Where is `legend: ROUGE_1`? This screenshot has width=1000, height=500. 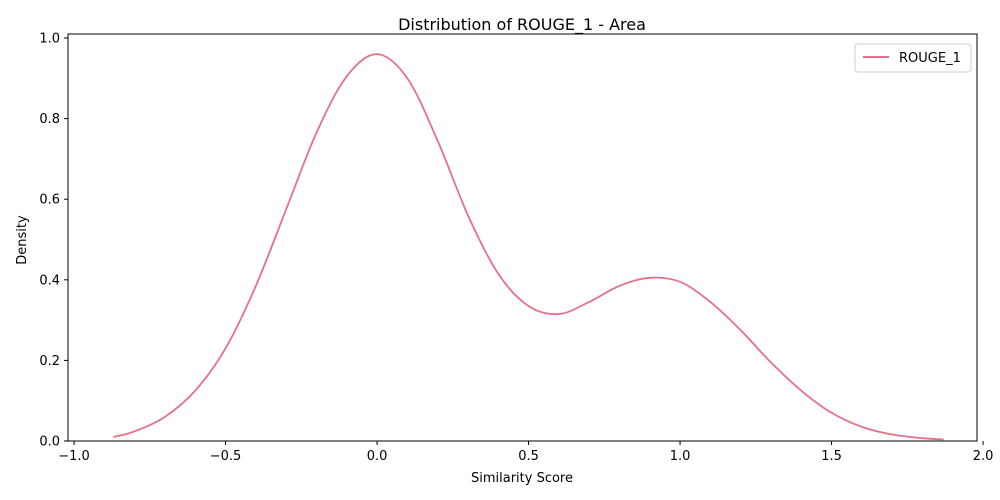 legend: ROUGE_1 is located at coordinates (913, 58).